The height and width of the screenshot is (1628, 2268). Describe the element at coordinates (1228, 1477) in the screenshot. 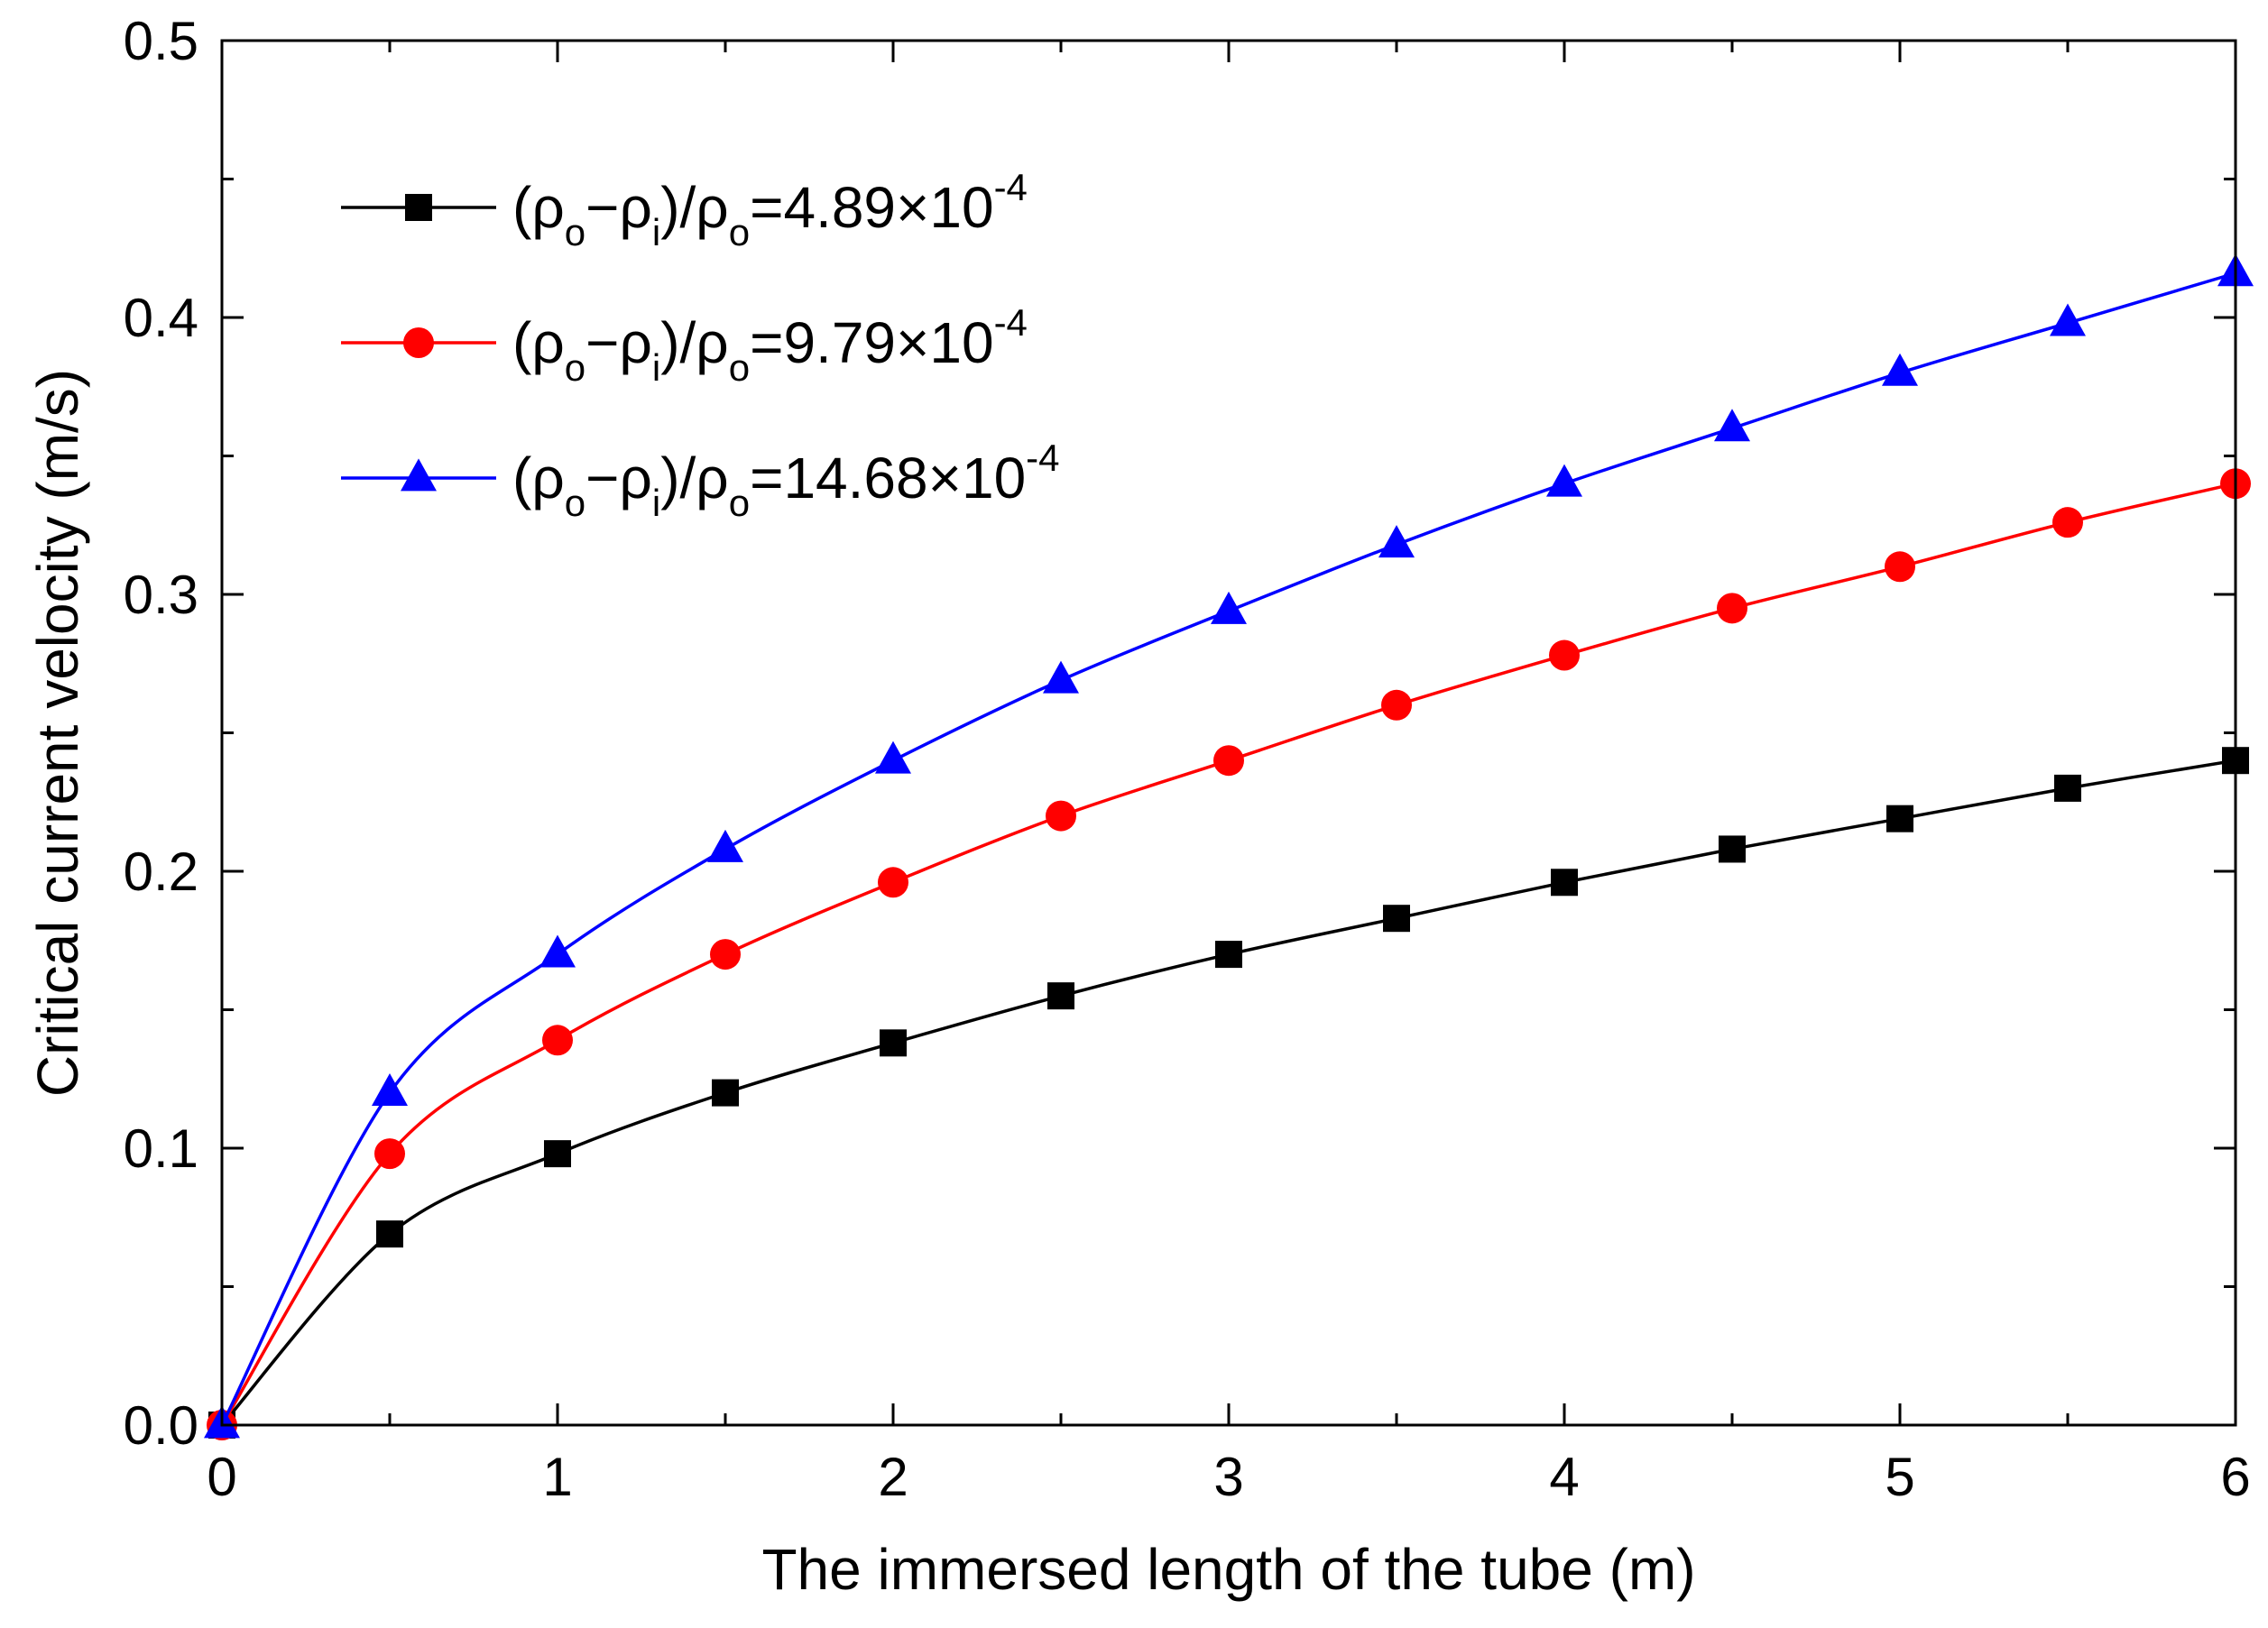

I see `x-tick-label: 3` at that location.